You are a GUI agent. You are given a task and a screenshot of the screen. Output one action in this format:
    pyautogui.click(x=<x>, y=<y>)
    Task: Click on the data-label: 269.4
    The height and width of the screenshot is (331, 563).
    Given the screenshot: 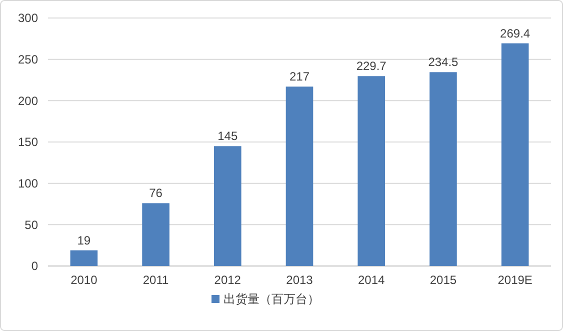 What is the action you would take?
    pyautogui.click(x=515, y=33)
    